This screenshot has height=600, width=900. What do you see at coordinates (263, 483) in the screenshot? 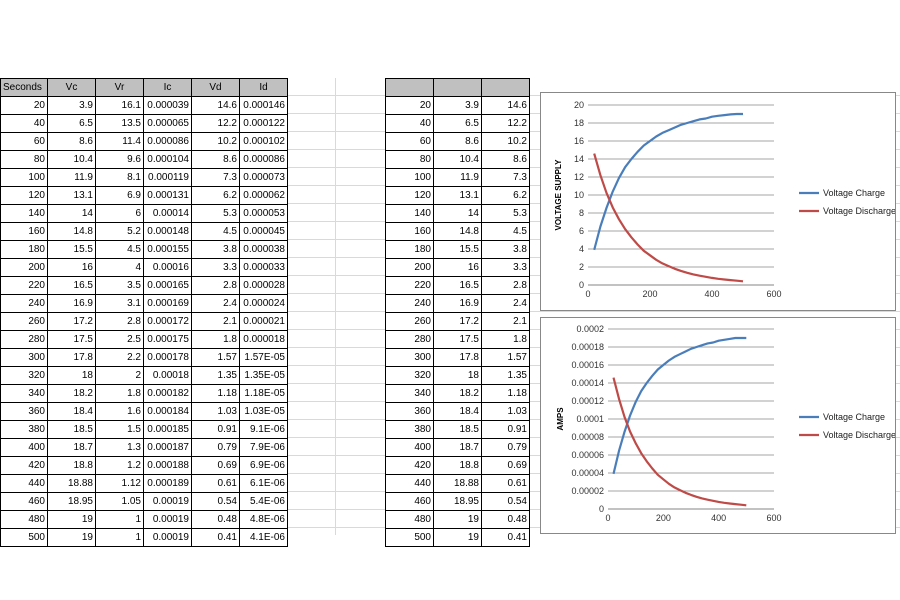
I see `left-table-cell: 6.1E-06` at bounding box center [263, 483].